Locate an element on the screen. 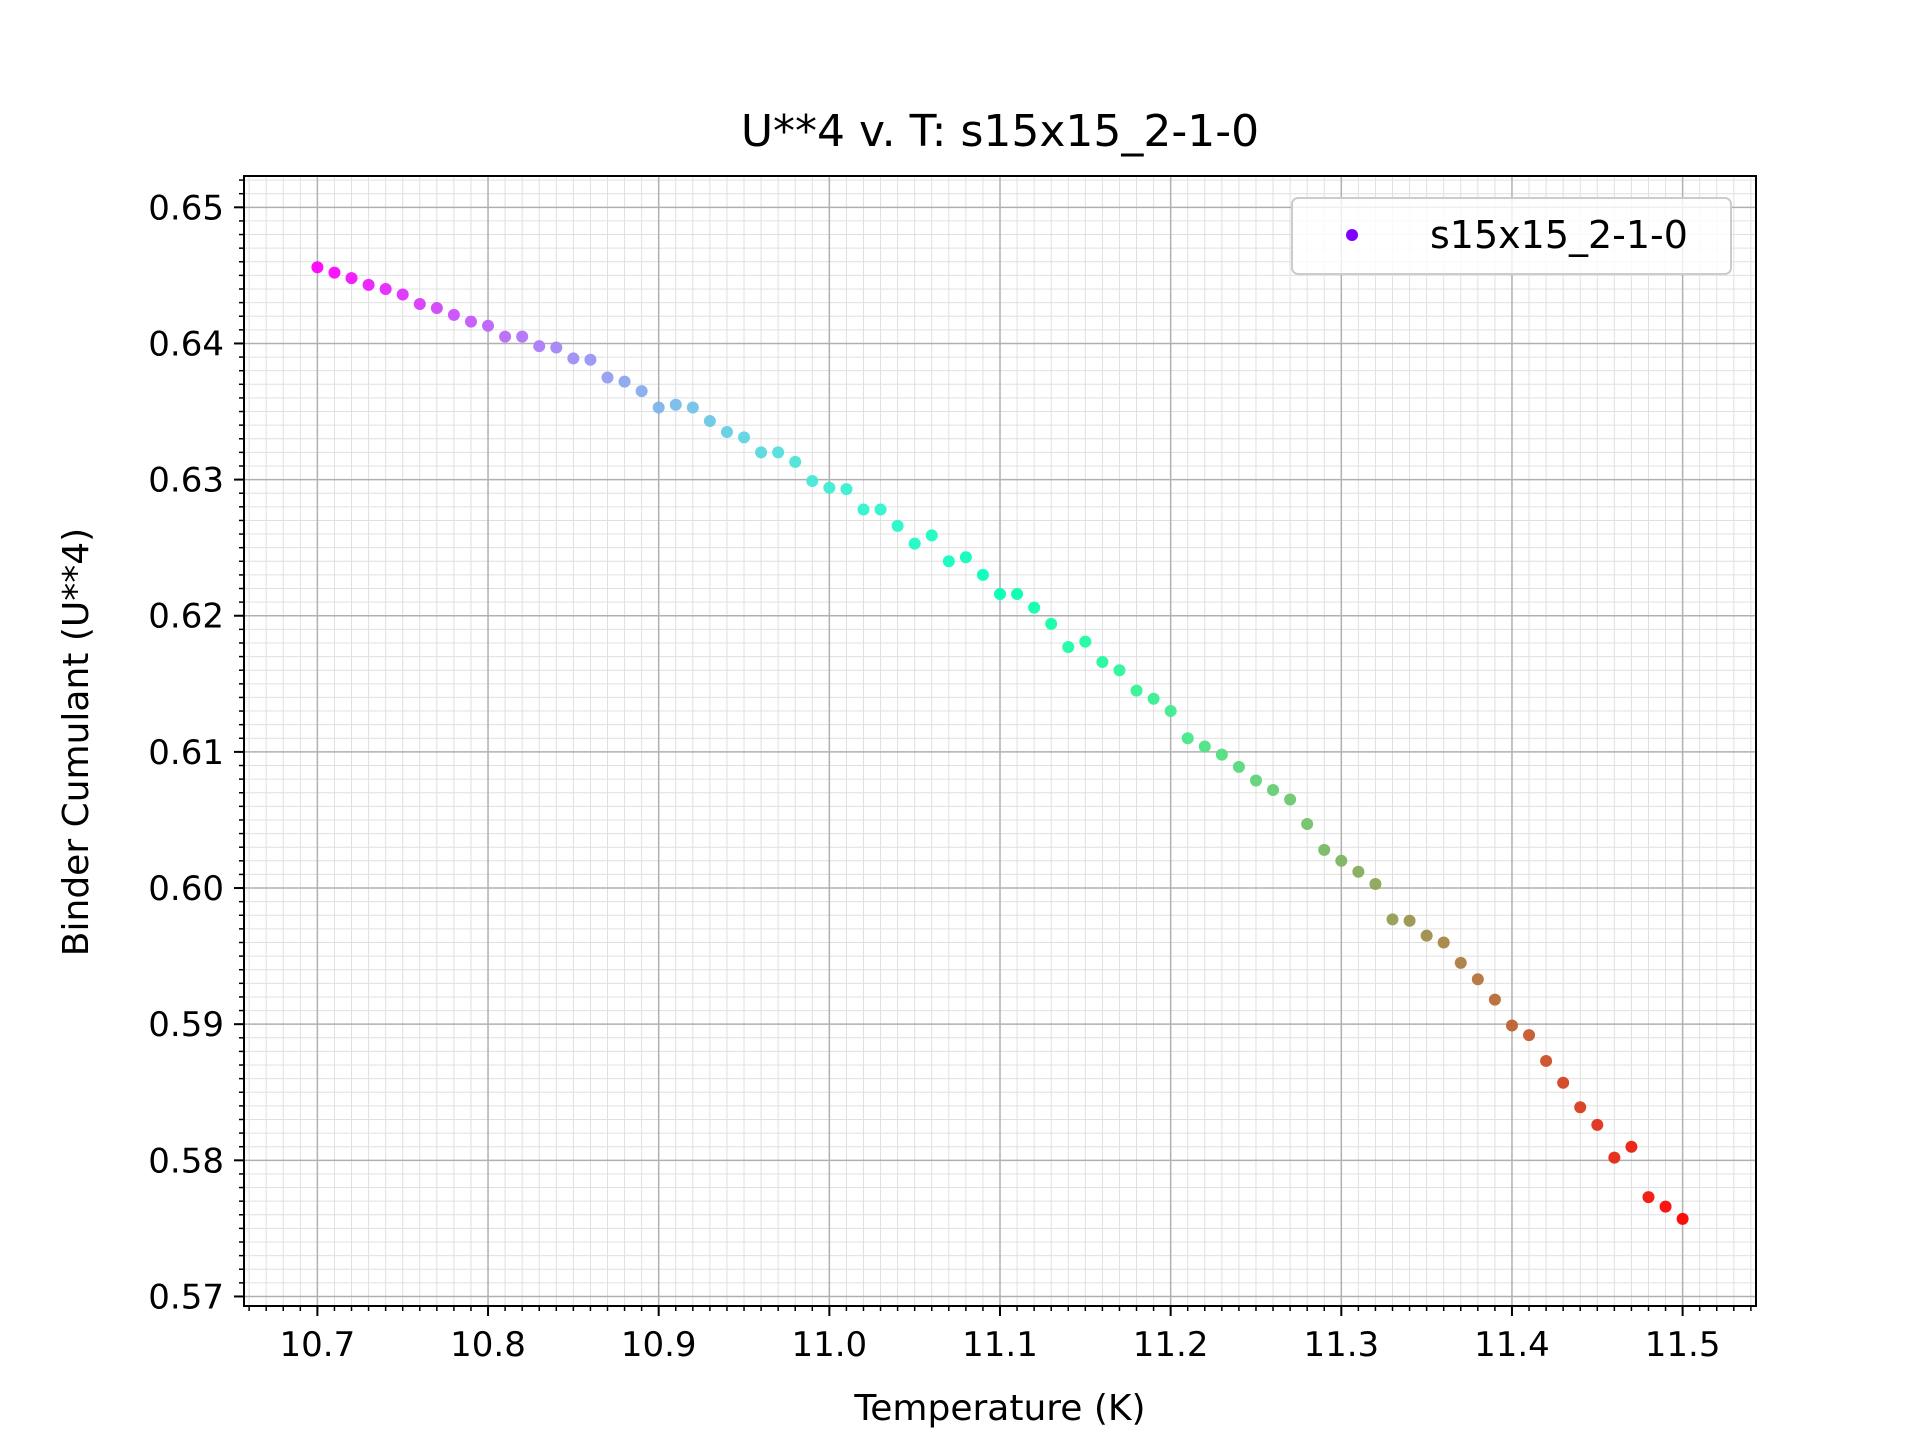 Image resolution: width=1920 pixels, height=1440 pixels. y-axis-label: Binder Cumulant (U**4) is located at coordinates (76, 742).